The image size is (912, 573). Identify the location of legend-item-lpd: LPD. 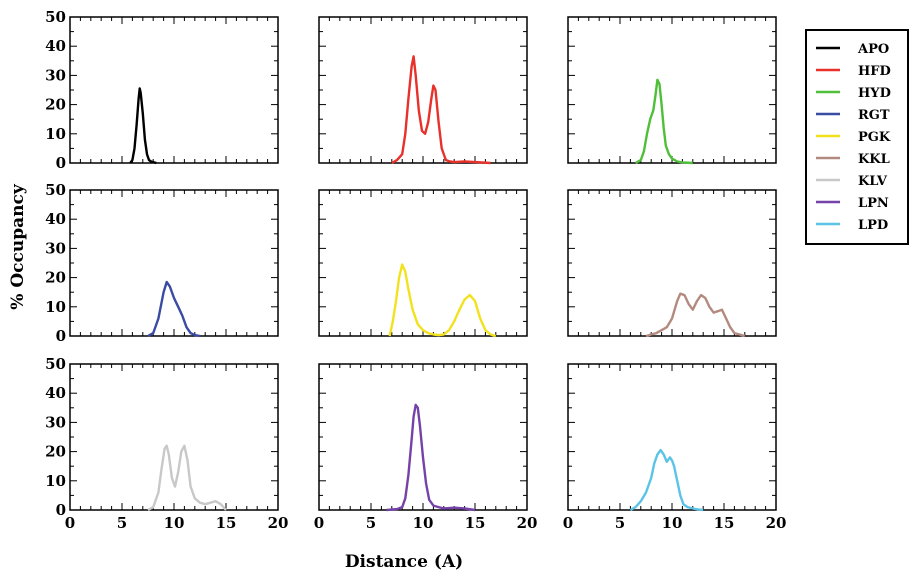
(852, 225).